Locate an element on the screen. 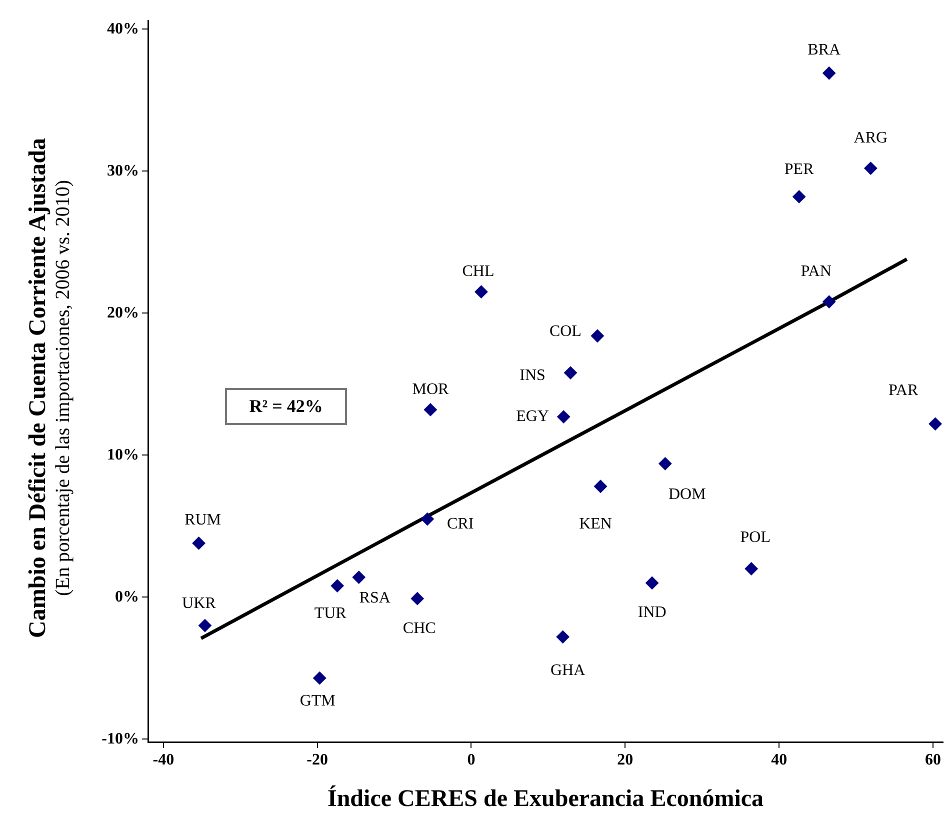 The width and height of the screenshot is (952, 825). annotation: UKR is located at coordinates (199, 603).